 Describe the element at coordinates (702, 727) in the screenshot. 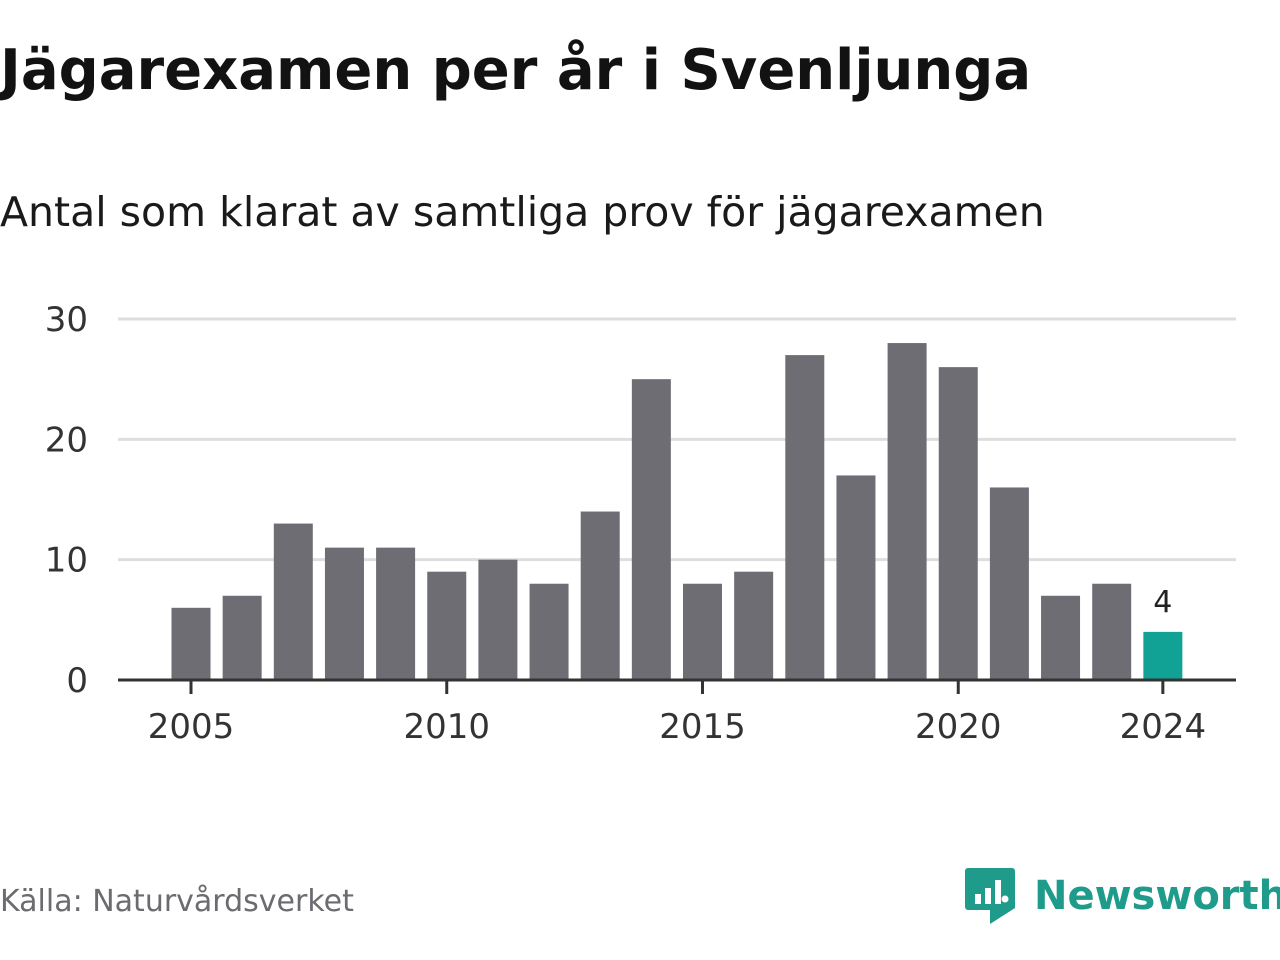

I see `x-tick-label: 2015` at that location.